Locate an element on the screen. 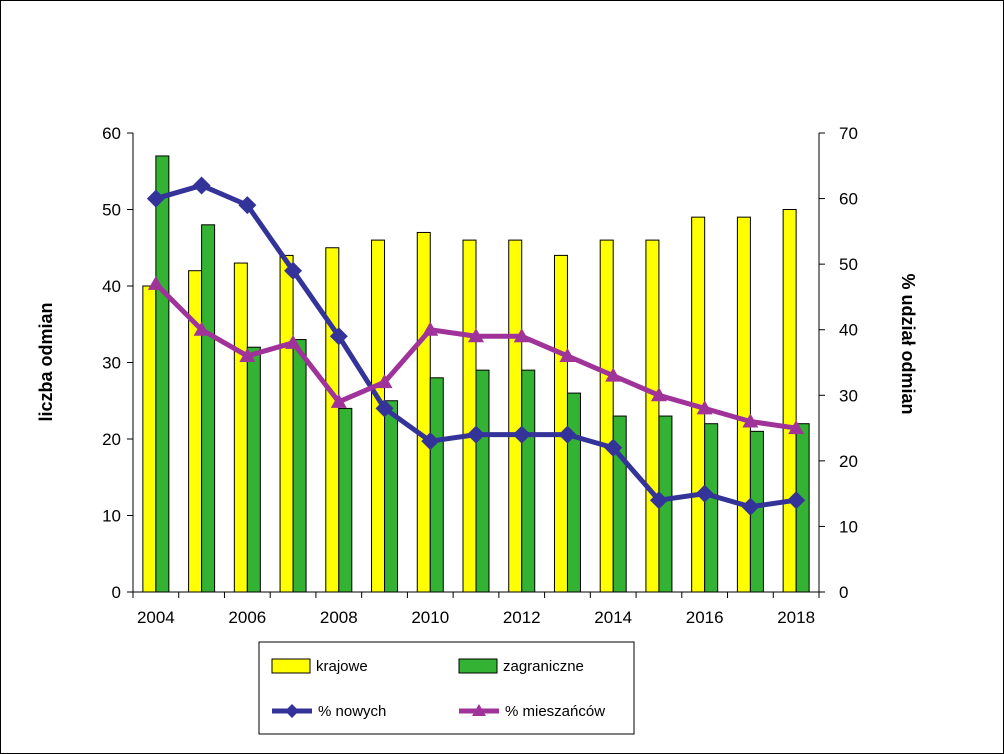 The height and width of the screenshot is (754, 1004). right-tick-label-40: 40 is located at coordinates (848, 330).